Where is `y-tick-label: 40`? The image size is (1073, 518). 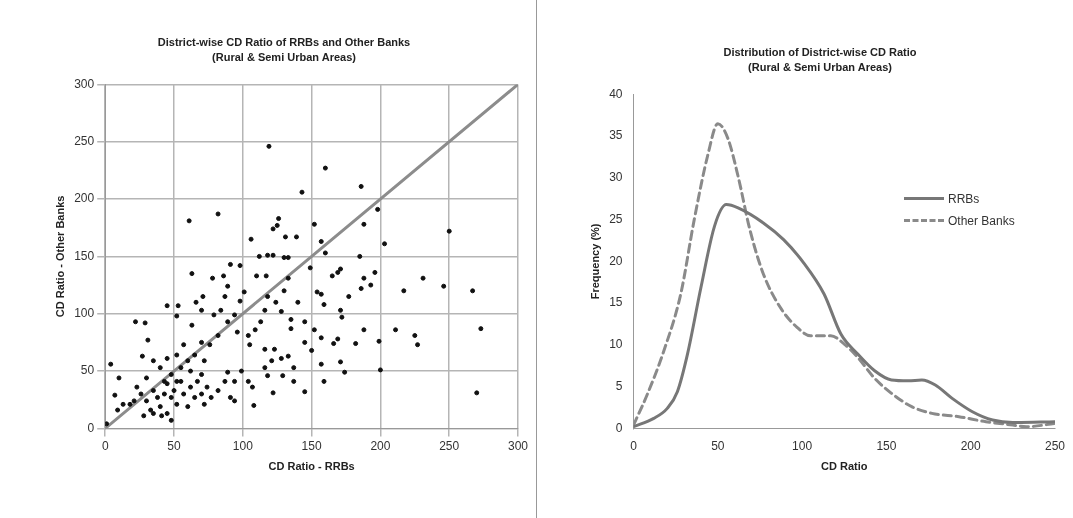
y-tick-label: 40 is located at coordinates (616, 93).